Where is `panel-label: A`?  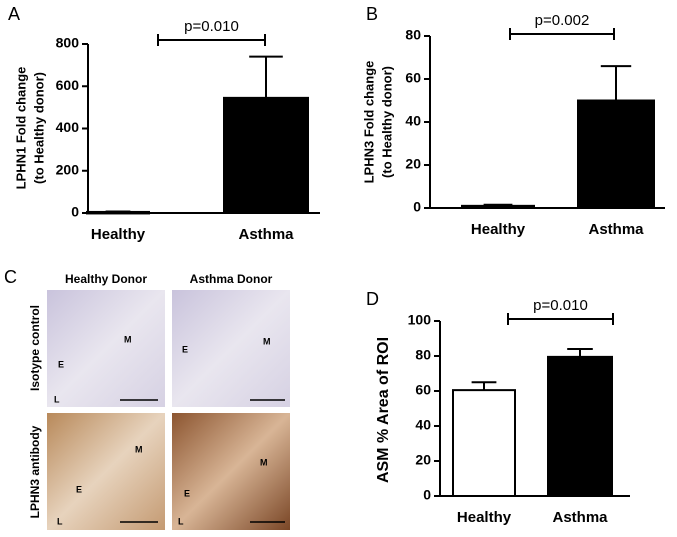 panel-label: A is located at coordinates (14, 14).